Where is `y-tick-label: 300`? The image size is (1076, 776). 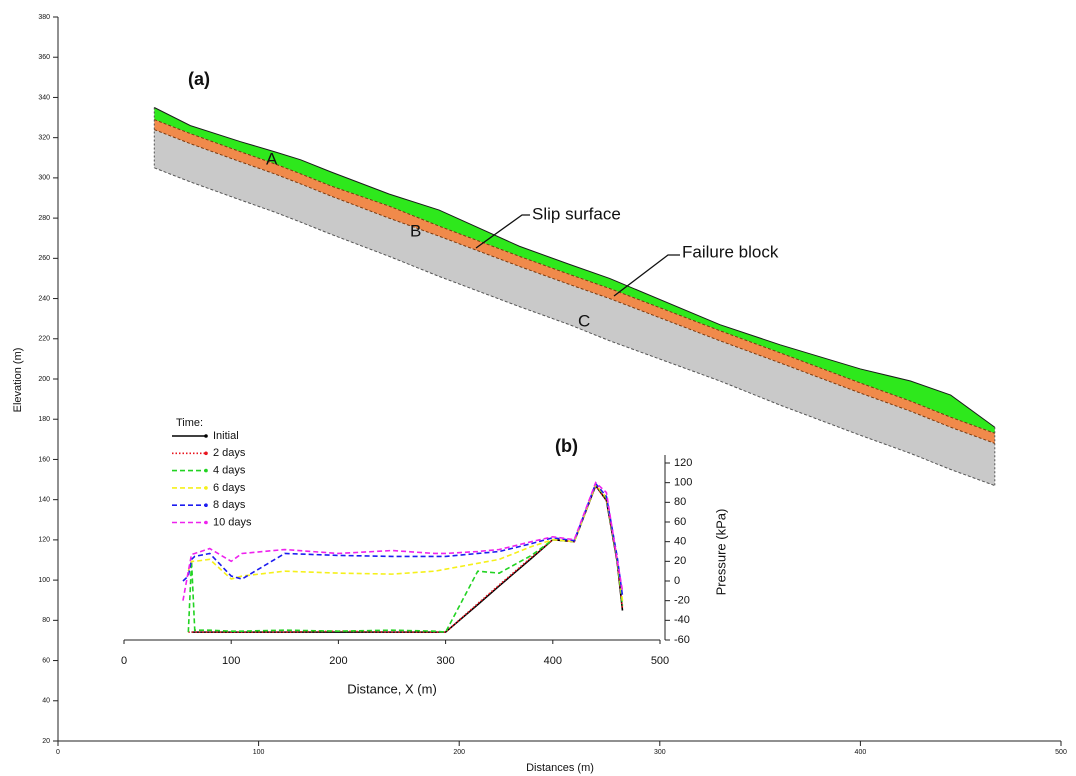 y-tick-label: 300 is located at coordinates (44, 178).